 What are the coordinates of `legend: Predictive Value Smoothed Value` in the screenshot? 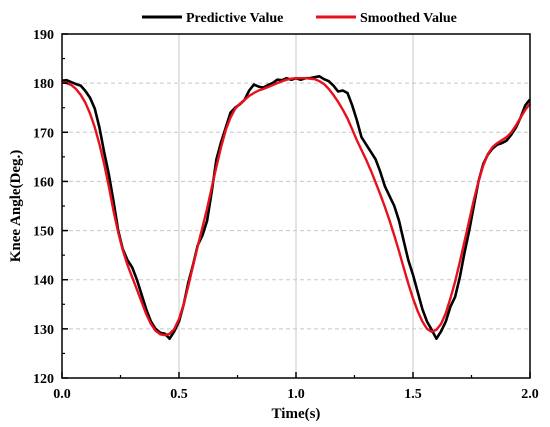 It's located at (299, 18).